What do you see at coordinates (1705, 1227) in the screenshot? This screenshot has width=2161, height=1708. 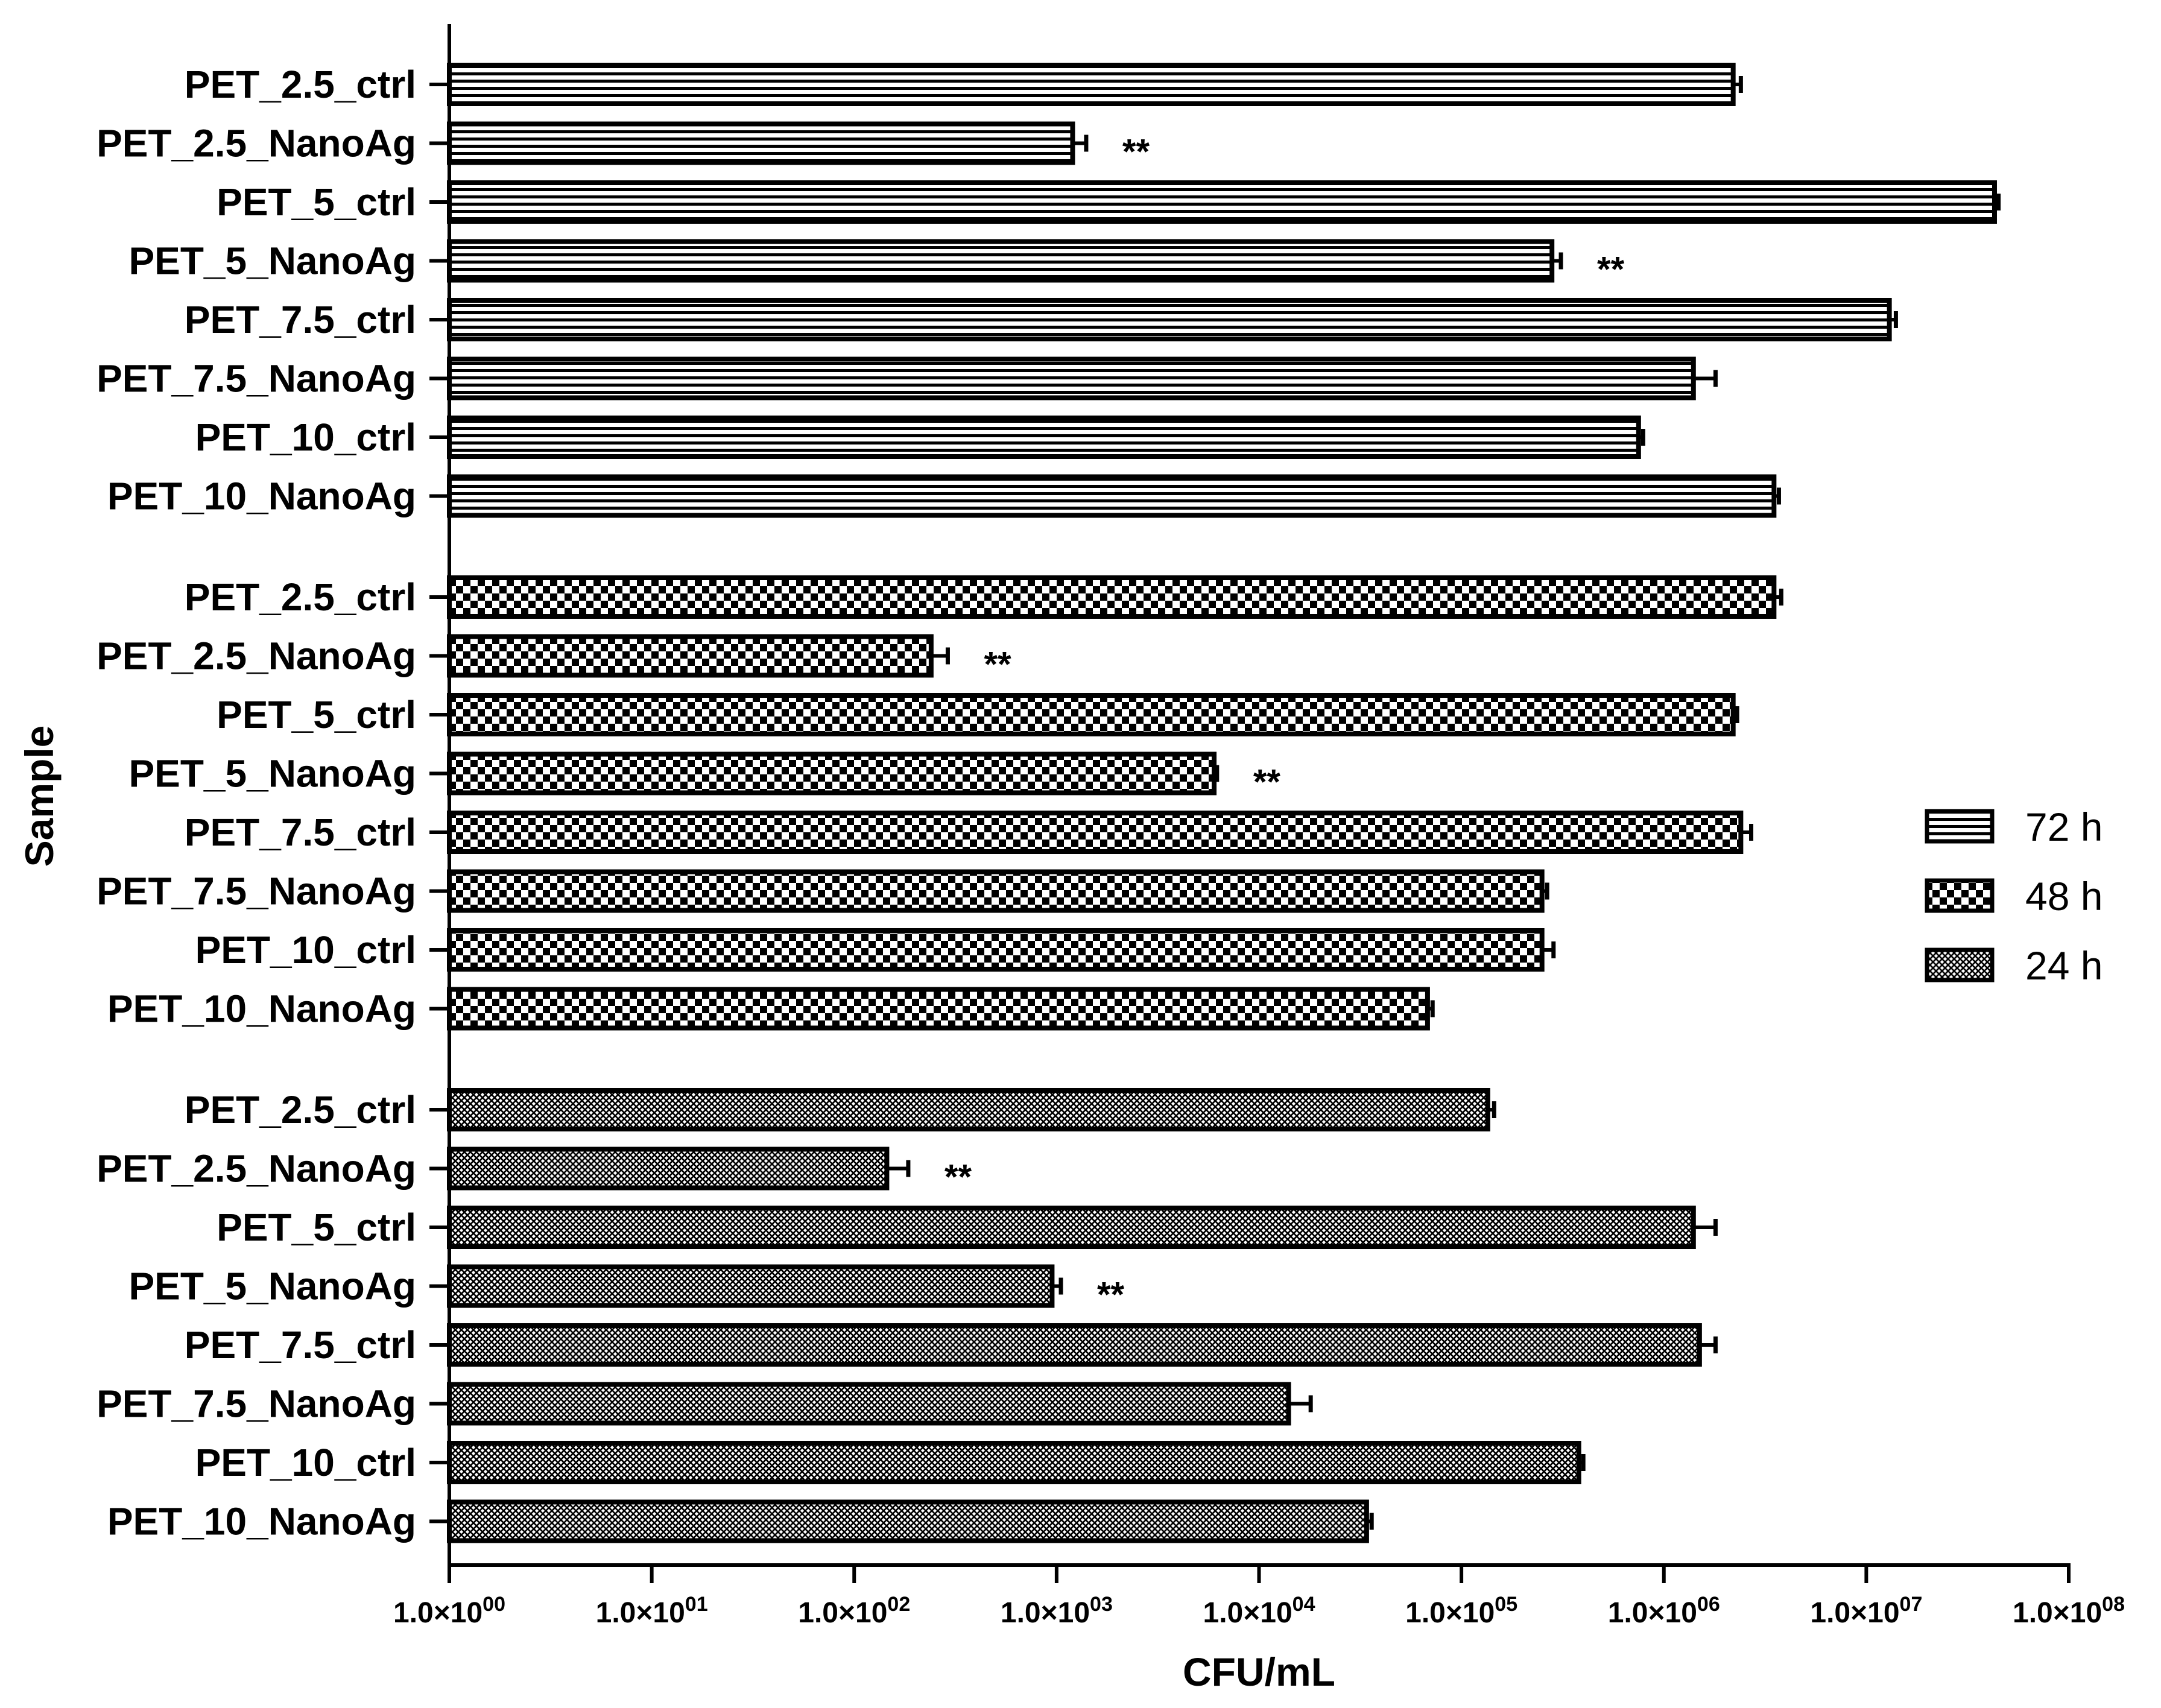 I see `error-bar-24h-PET_5_ctrl` at bounding box center [1705, 1227].